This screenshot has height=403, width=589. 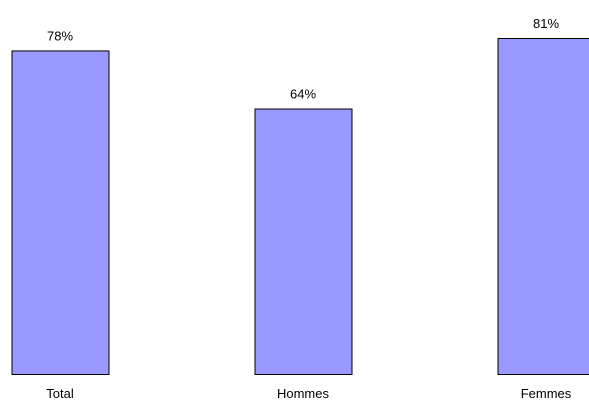 What do you see at coordinates (60, 35) in the screenshot?
I see `value-label-total: 78%` at bounding box center [60, 35].